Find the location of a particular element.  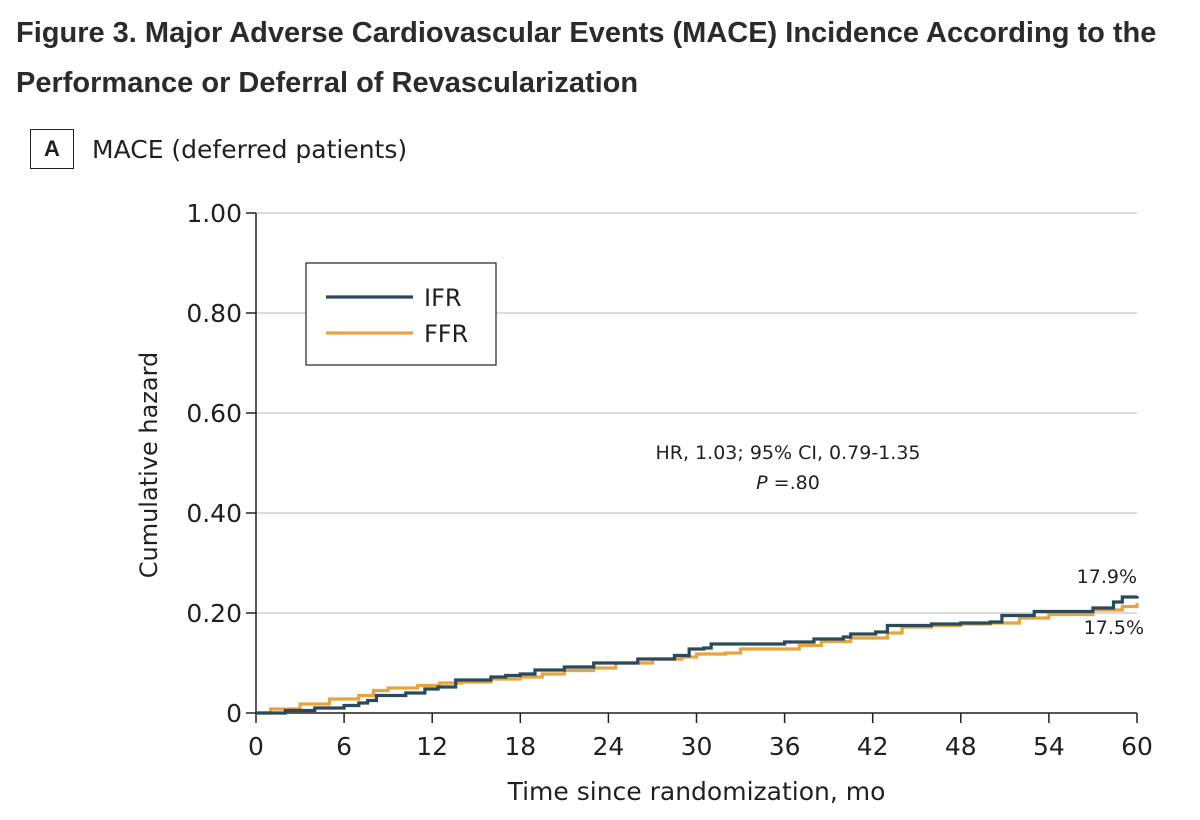

series-line-ifr is located at coordinates (697, 655).